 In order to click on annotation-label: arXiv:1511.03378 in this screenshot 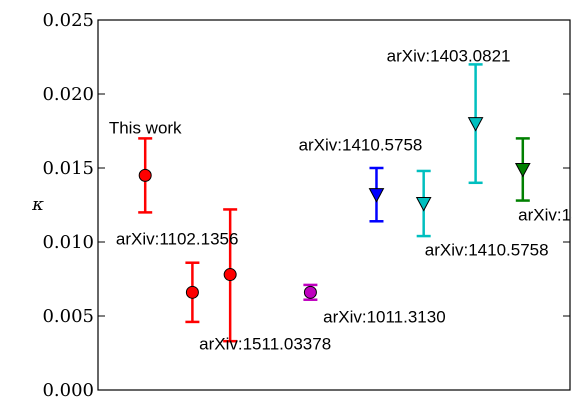, I will do `click(265, 344)`.